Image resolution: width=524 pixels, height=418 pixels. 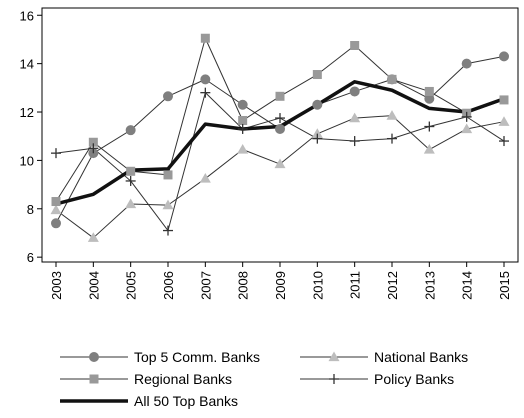 What do you see at coordinates (280, 285) in the screenshot?
I see `x-tick-label: 2009` at bounding box center [280, 285].